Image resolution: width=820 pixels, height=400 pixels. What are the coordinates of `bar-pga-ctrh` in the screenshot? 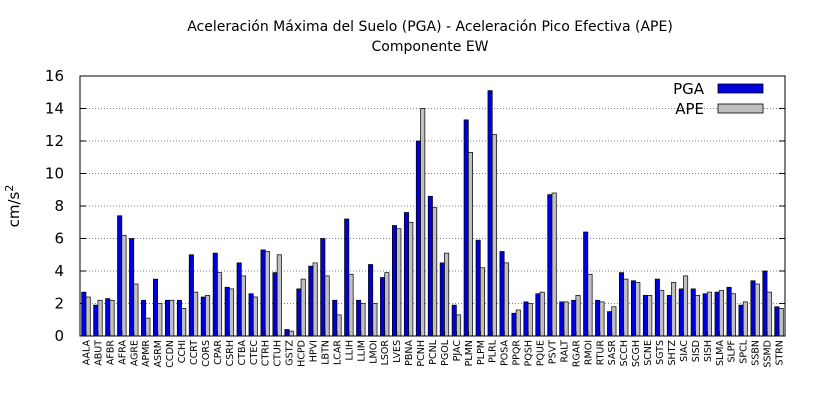 It's located at (263, 293).